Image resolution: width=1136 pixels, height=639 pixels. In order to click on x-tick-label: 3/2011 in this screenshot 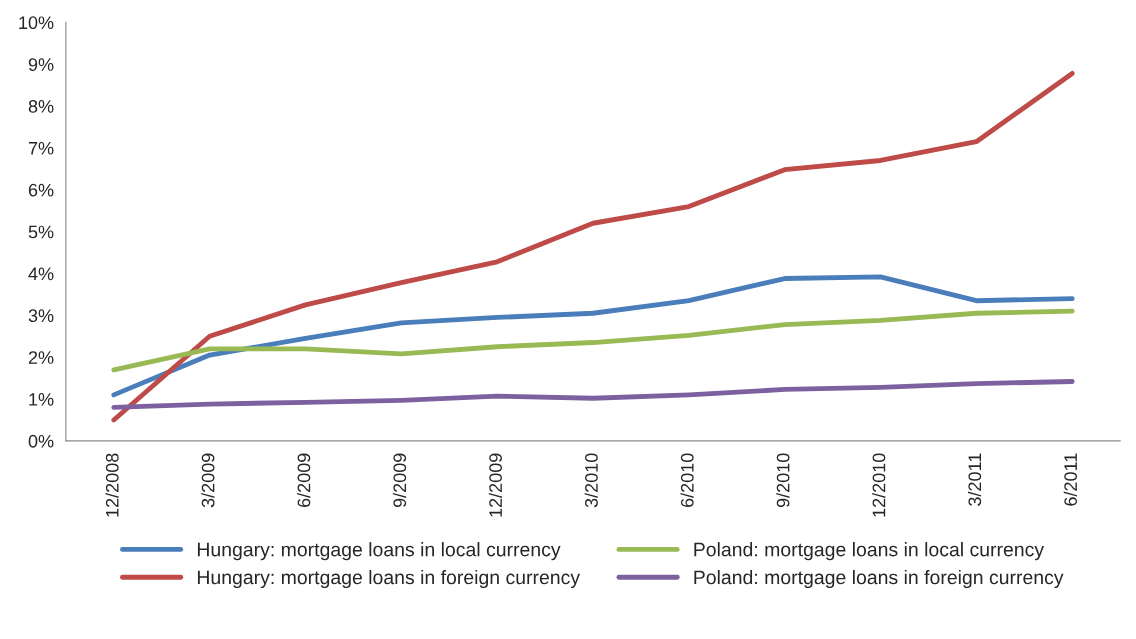, I will do `click(974, 479)`.